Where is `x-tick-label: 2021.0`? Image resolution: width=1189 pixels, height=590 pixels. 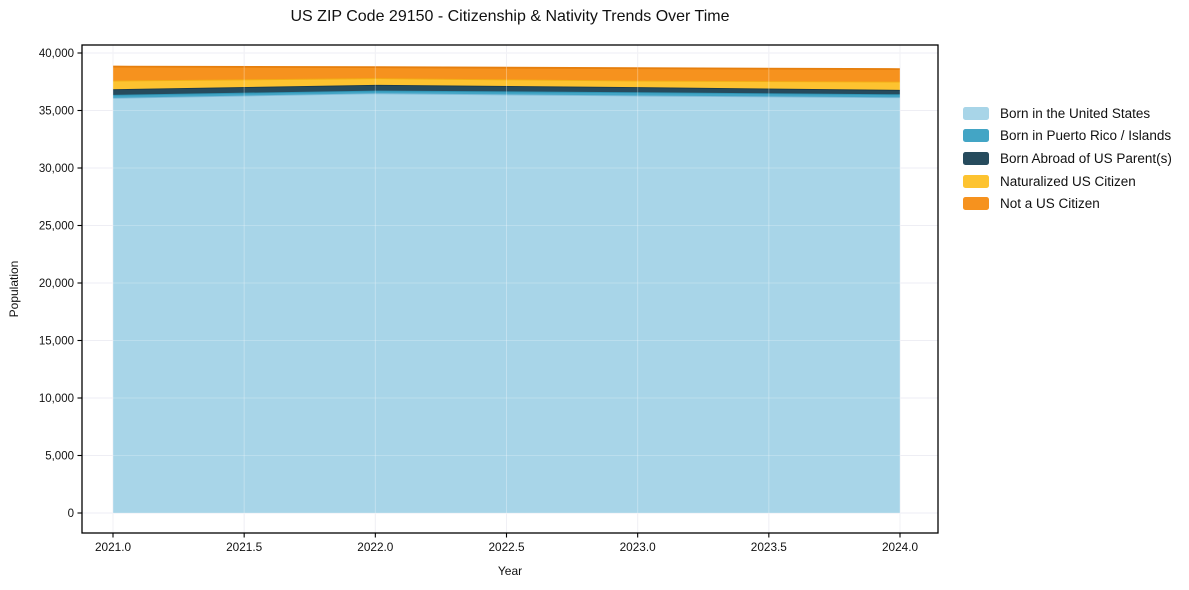
x-tick-label: 2021.0 is located at coordinates (113, 547).